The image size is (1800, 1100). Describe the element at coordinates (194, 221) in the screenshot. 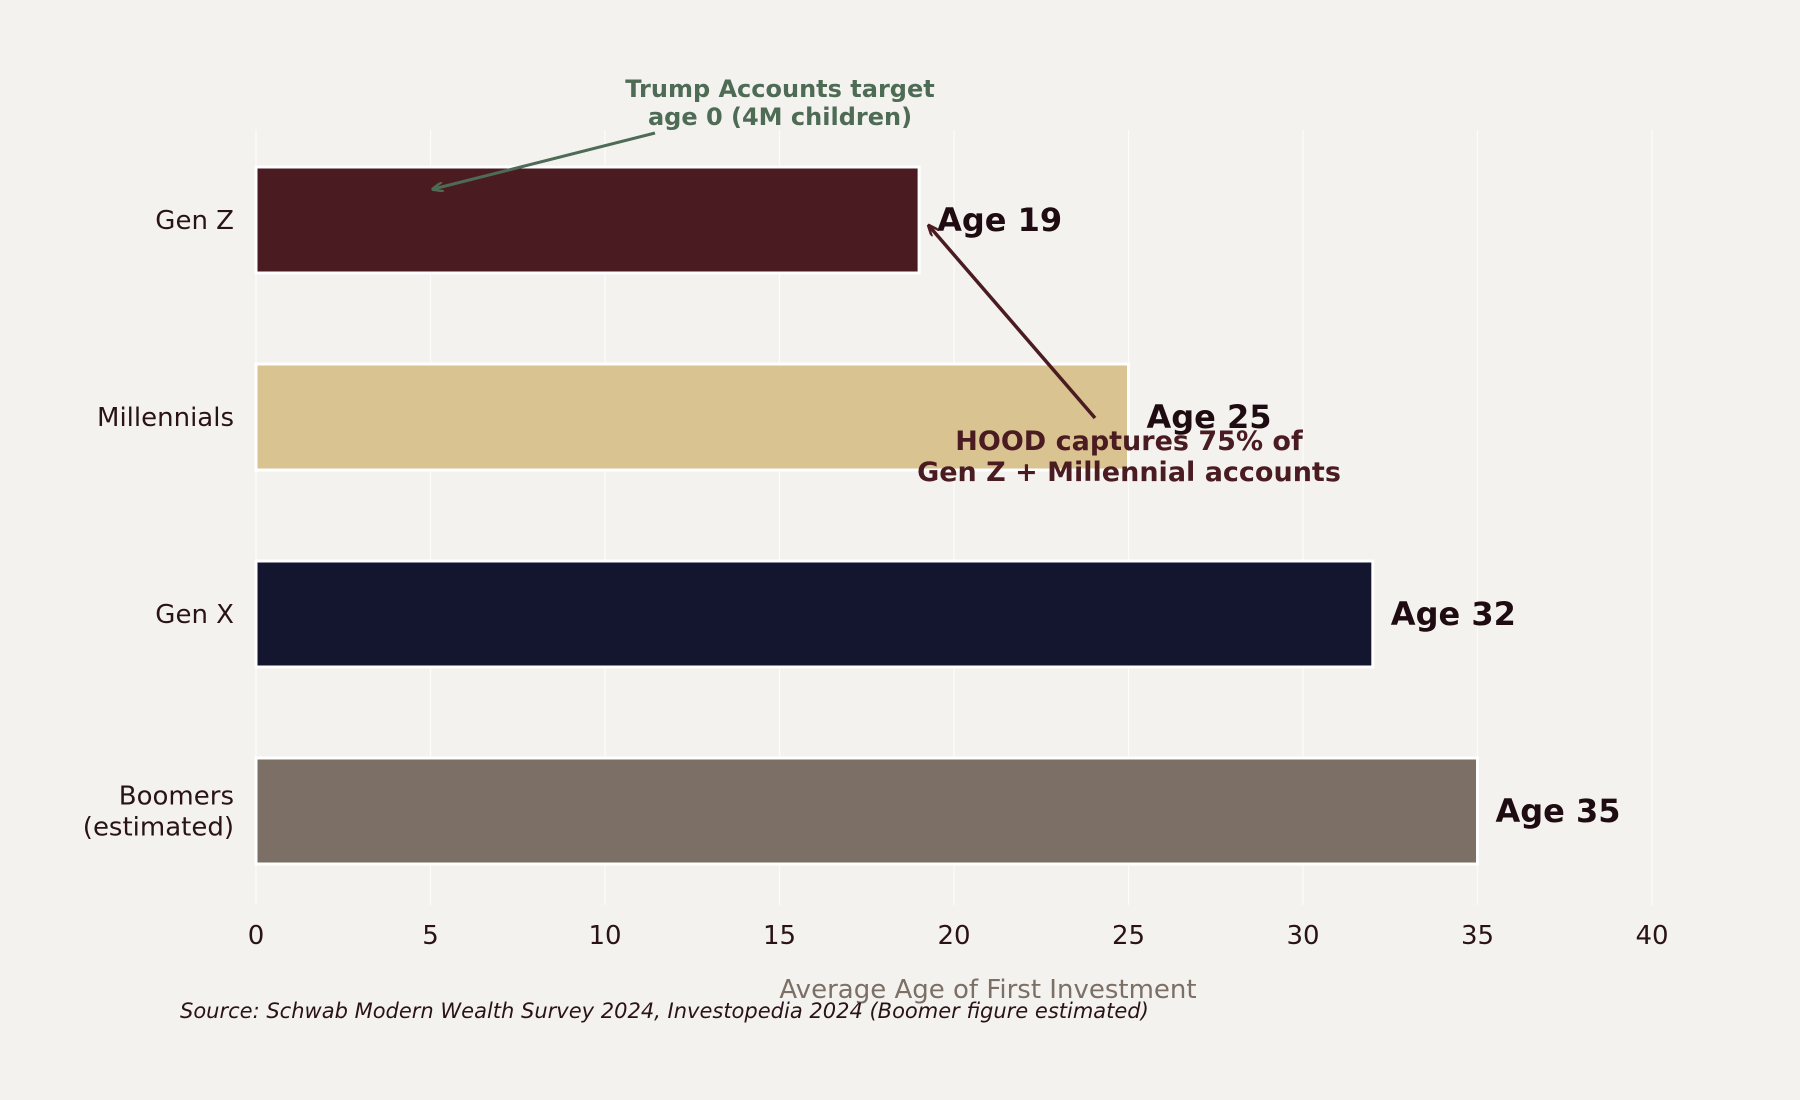

I see `category-label-0: Gen Z` at that location.